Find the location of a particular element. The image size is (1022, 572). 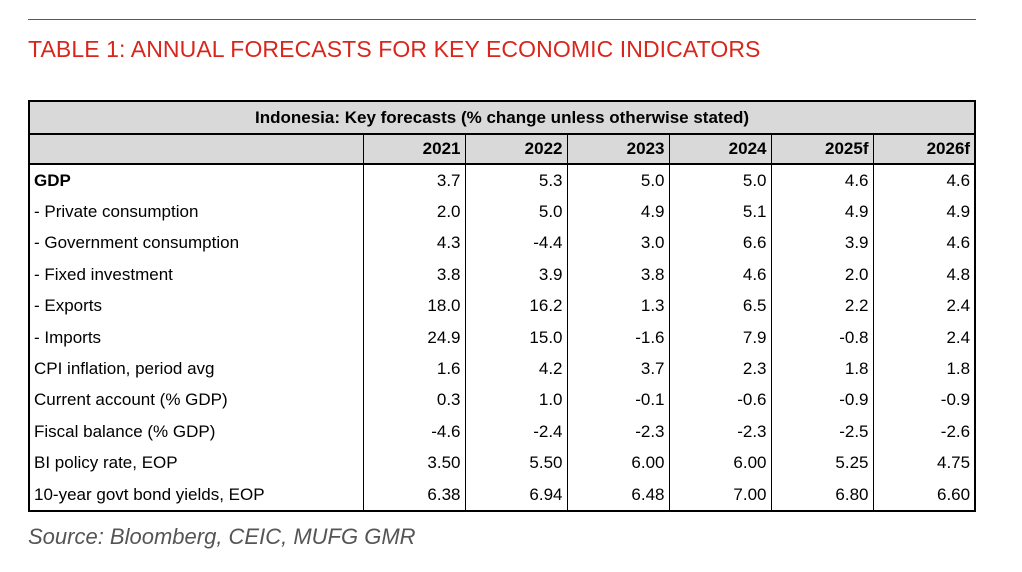

header-cell: 2025f is located at coordinates (821, 149).